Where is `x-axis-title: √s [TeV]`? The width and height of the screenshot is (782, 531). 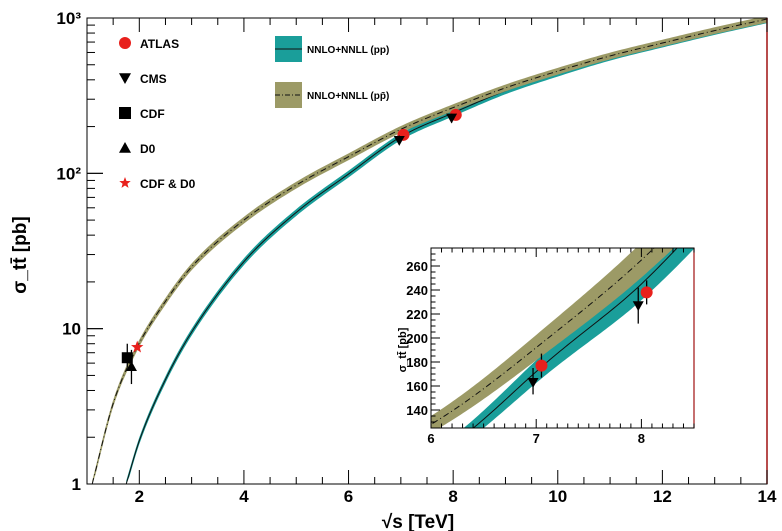
x-axis-title: √s [TeV] is located at coordinates (418, 521).